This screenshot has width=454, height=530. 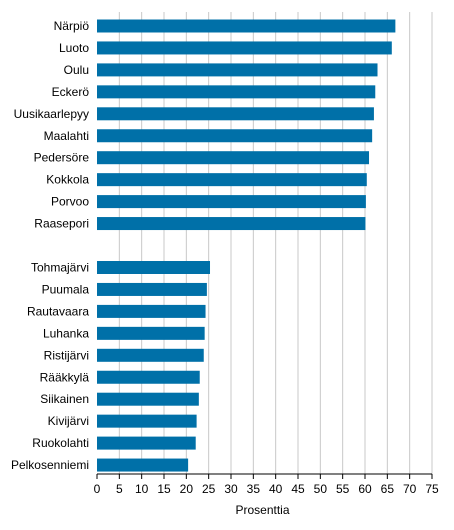 What do you see at coordinates (60, 443) in the screenshot?
I see `category-label-ruokolahti: Ruokolahti` at bounding box center [60, 443].